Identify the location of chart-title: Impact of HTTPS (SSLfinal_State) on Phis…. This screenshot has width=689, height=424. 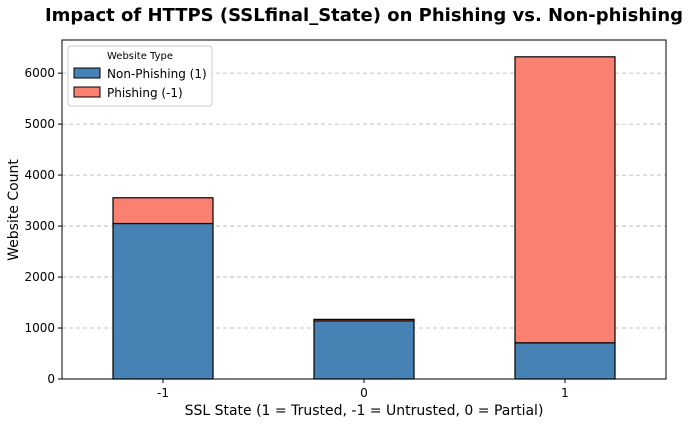
(364, 15).